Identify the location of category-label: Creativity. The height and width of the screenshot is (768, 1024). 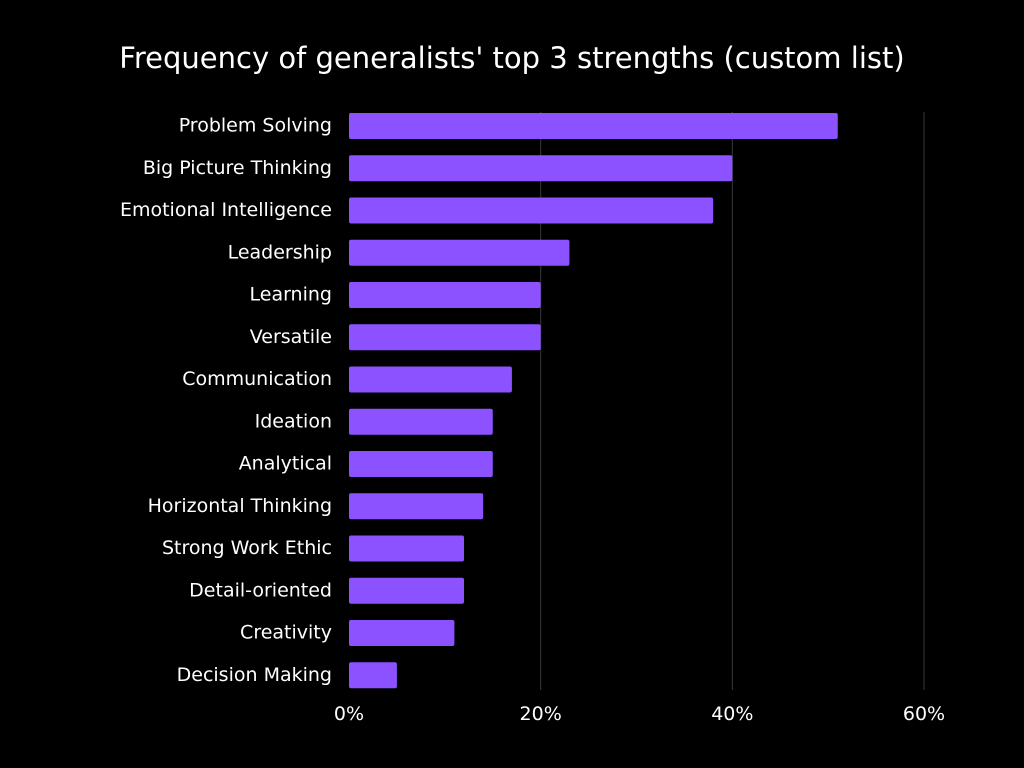
(286, 633).